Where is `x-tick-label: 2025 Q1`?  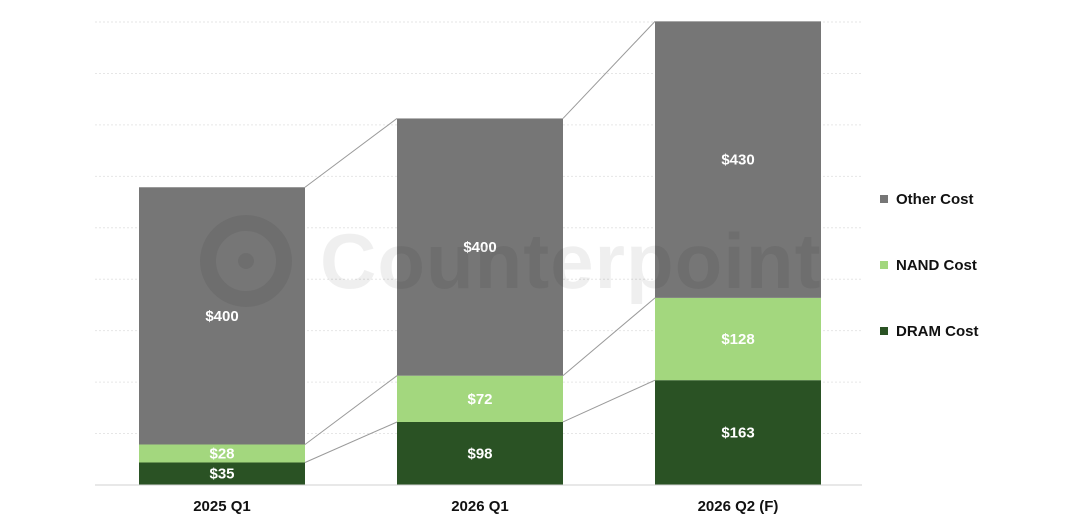
x-tick-label: 2025 Q1 is located at coordinates (222, 506).